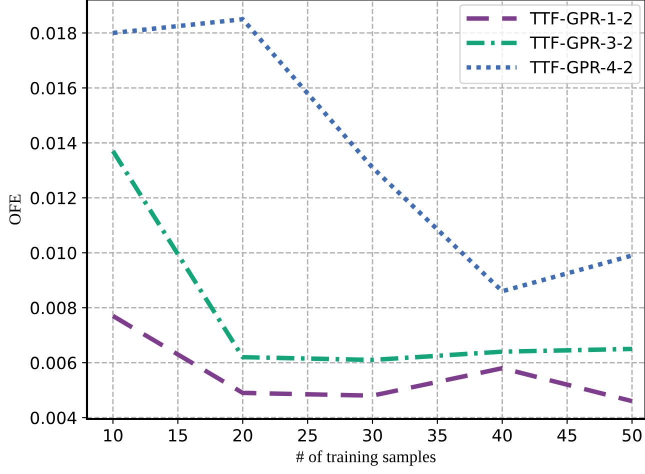 This screenshot has height=474, width=645. What do you see at coordinates (113, 435) in the screenshot?
I see `x-tick-label: 10` at bounding box center [113, 435].